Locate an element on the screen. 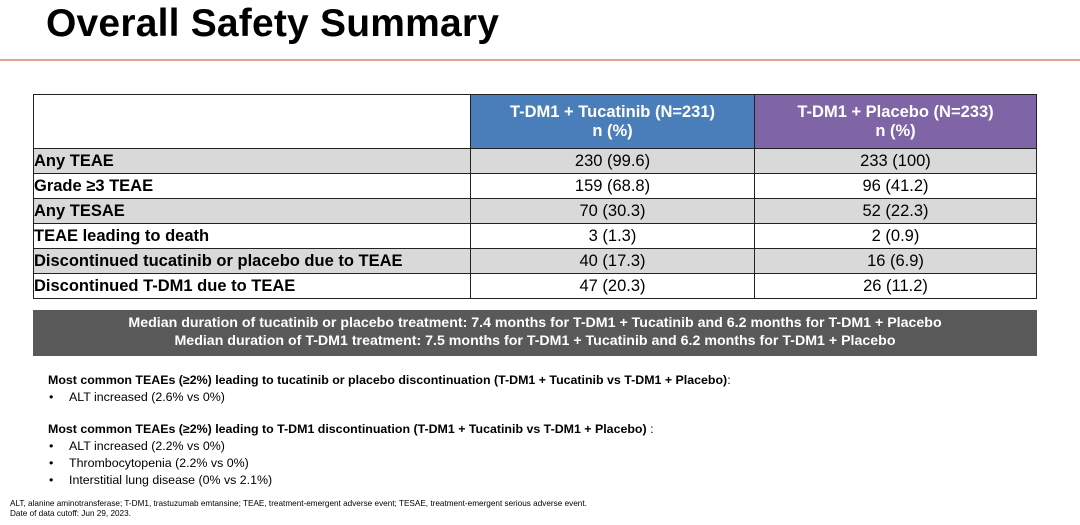 Image resolution: width=1080 pixels, height=525 pixels. header-placebo-name: T-DM1 + Placebo (N=233) is located at coordinates (895, 111).